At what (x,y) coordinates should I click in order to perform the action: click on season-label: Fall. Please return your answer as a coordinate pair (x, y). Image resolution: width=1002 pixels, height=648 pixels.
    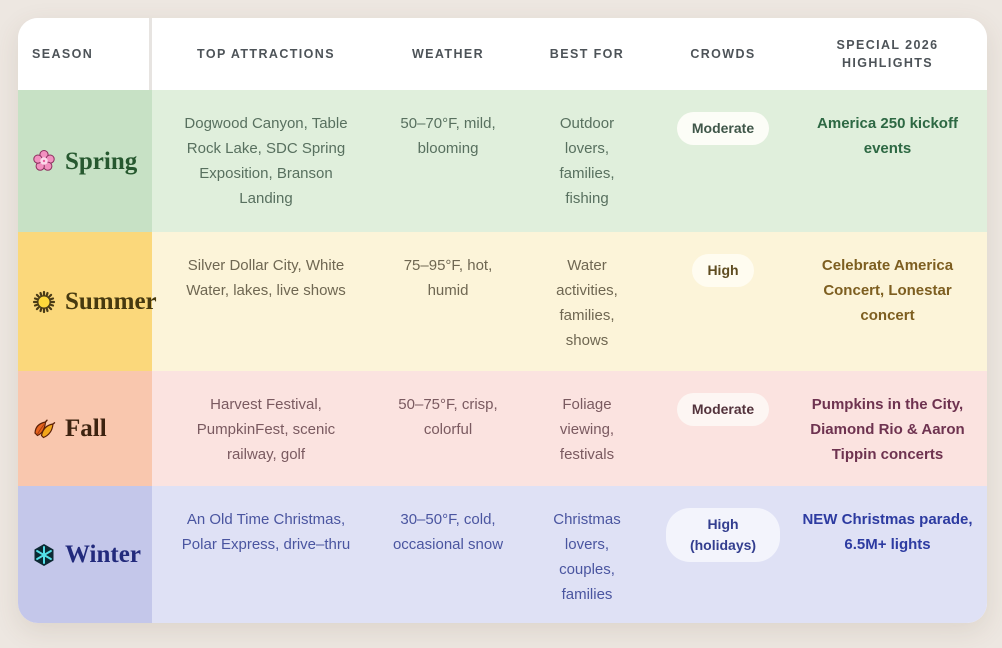
    Looking at the image, I should click on (86, 428).